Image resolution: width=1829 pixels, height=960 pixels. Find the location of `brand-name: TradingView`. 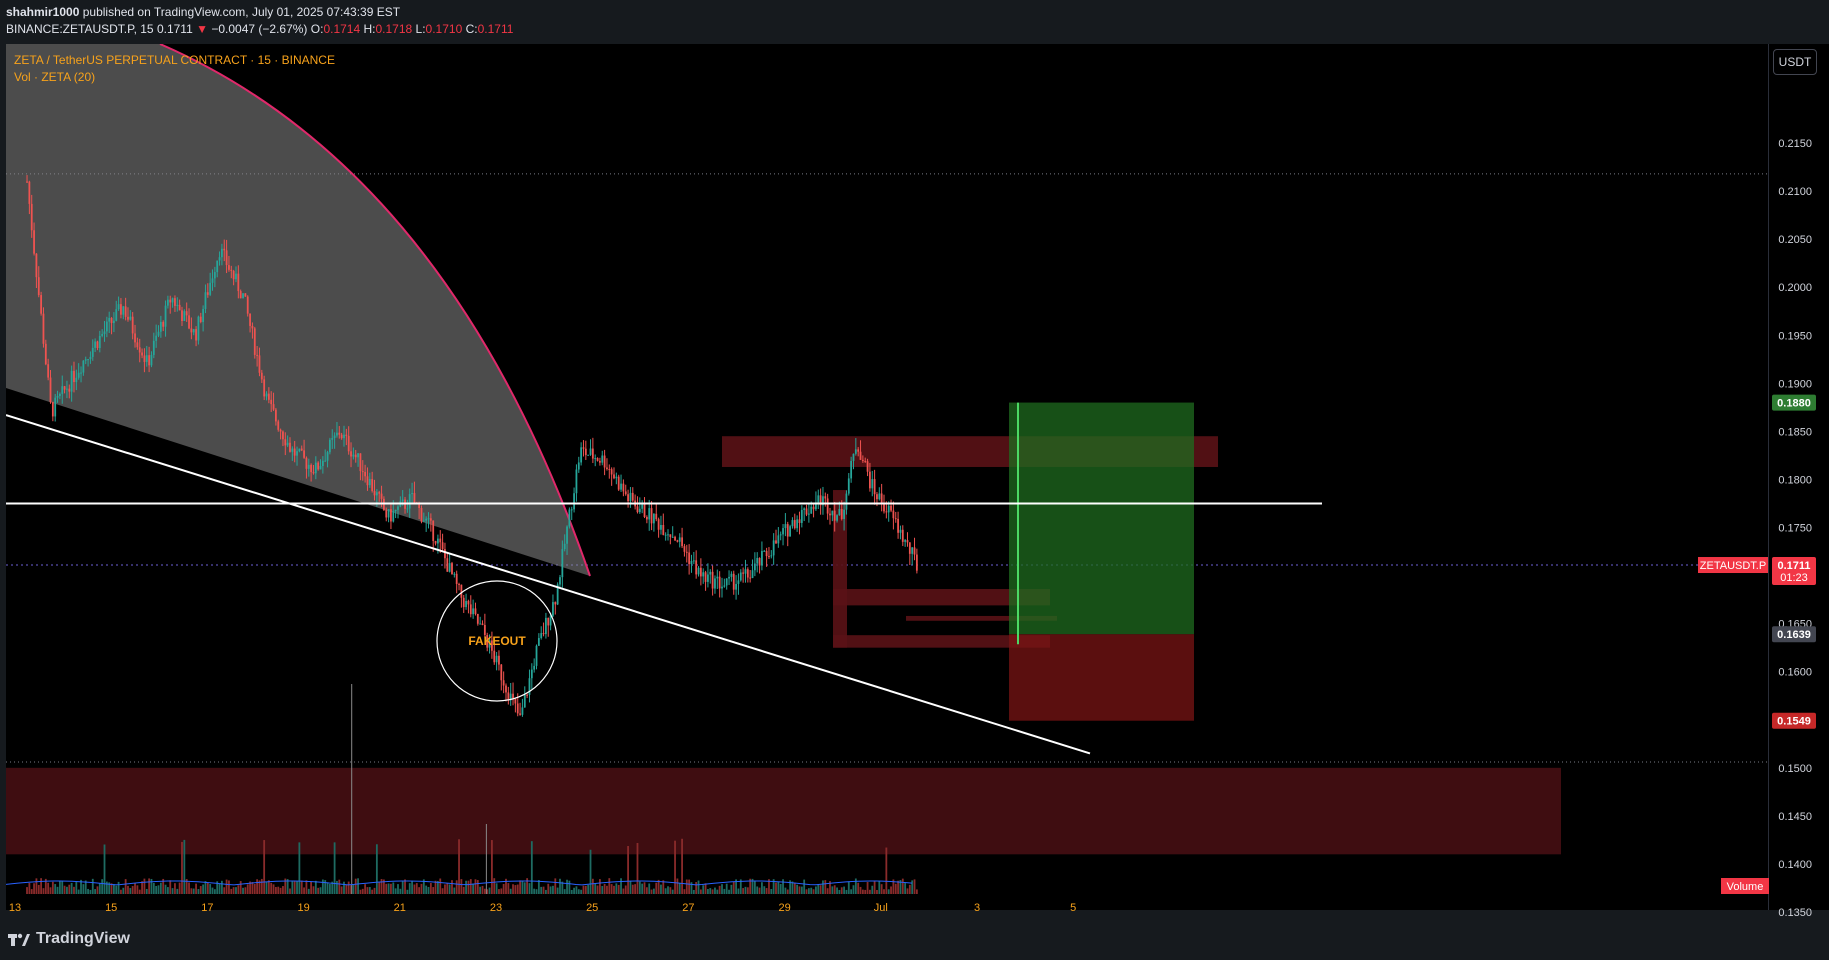

brand-name: TradingView is located at coordinates (83, 938).